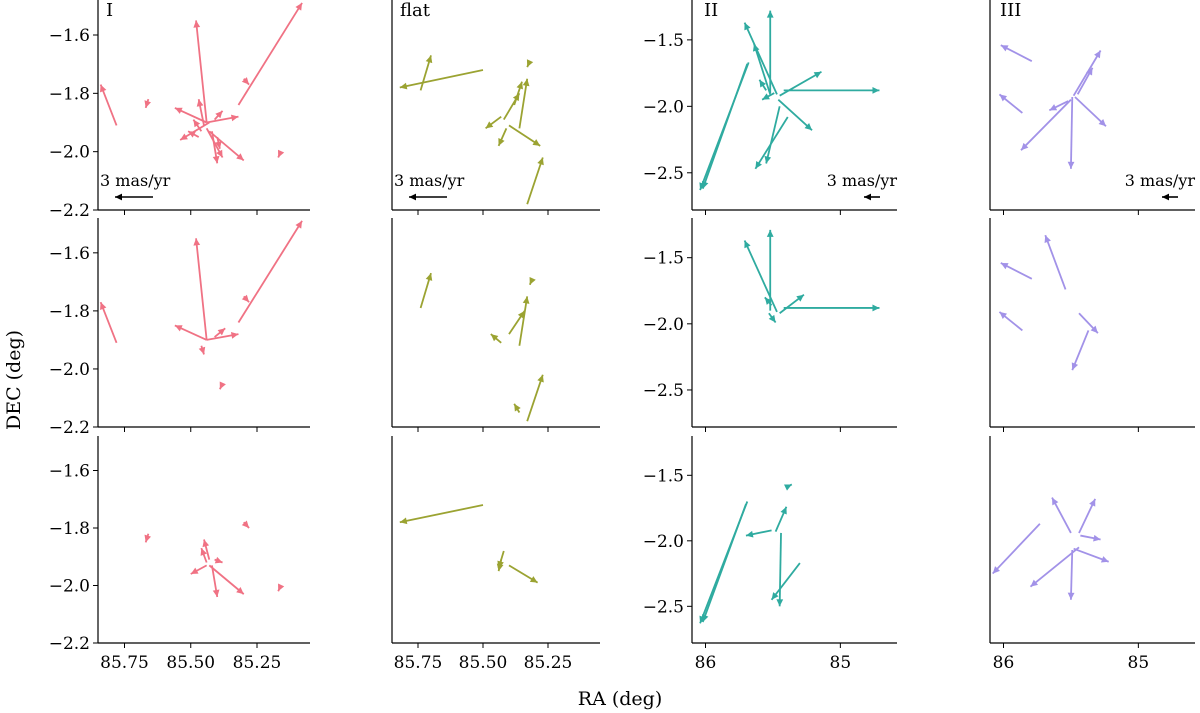 Image resolution: width=1200 pixels, height=713 pixels. What do you see at coordinates (69, 211) in the screenshot?
I see `panel-1-1-y-tick-label: −2.2` at bounding box center [69, 211].